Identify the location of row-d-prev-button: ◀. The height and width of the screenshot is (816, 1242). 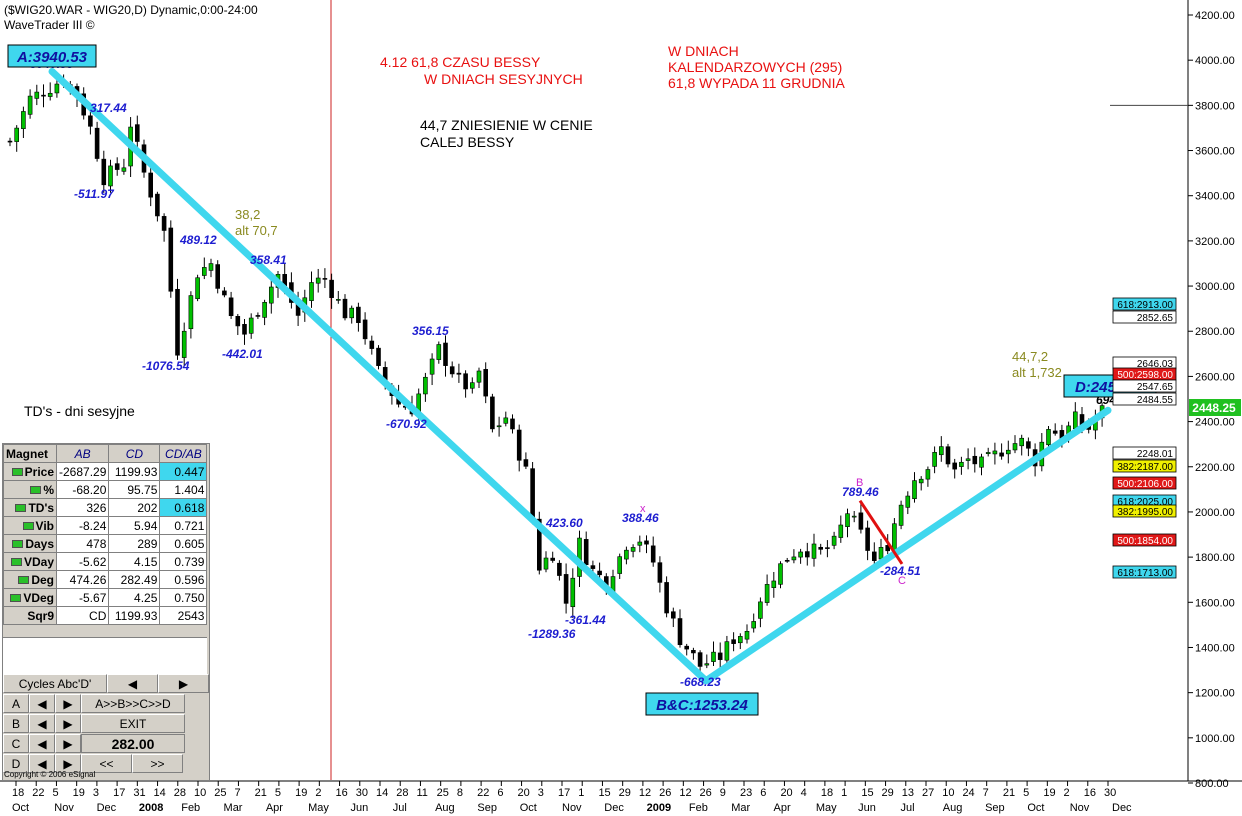
(42, 763).